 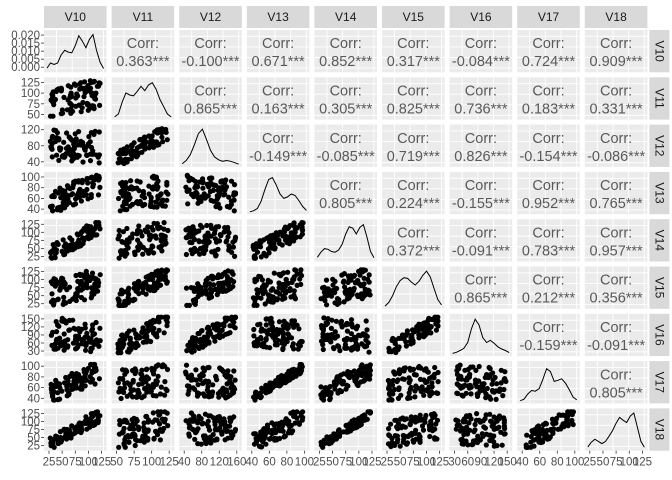 I want to click on panel-V14-V14, so click(x=345, y=240).